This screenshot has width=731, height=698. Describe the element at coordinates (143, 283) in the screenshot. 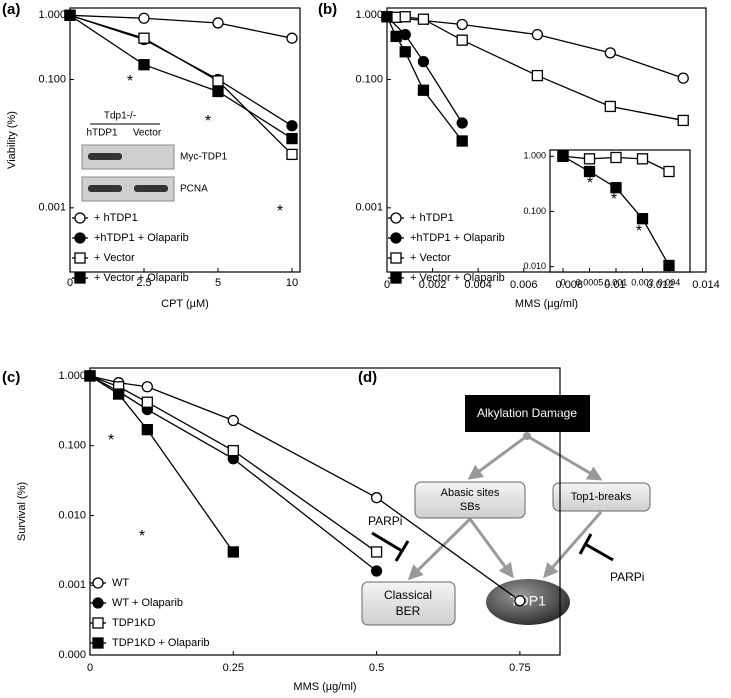

I see `x-tick-label: 2.5` at that location.